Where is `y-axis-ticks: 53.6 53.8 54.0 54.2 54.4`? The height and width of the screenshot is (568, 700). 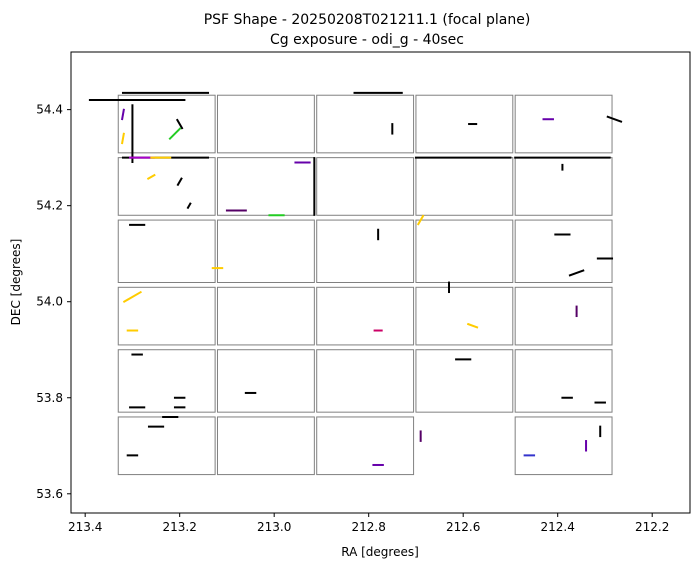 y-axis-ticks: 53.6 53.8 54.0 54.2 54.4 is located at coordinates (53, 302).